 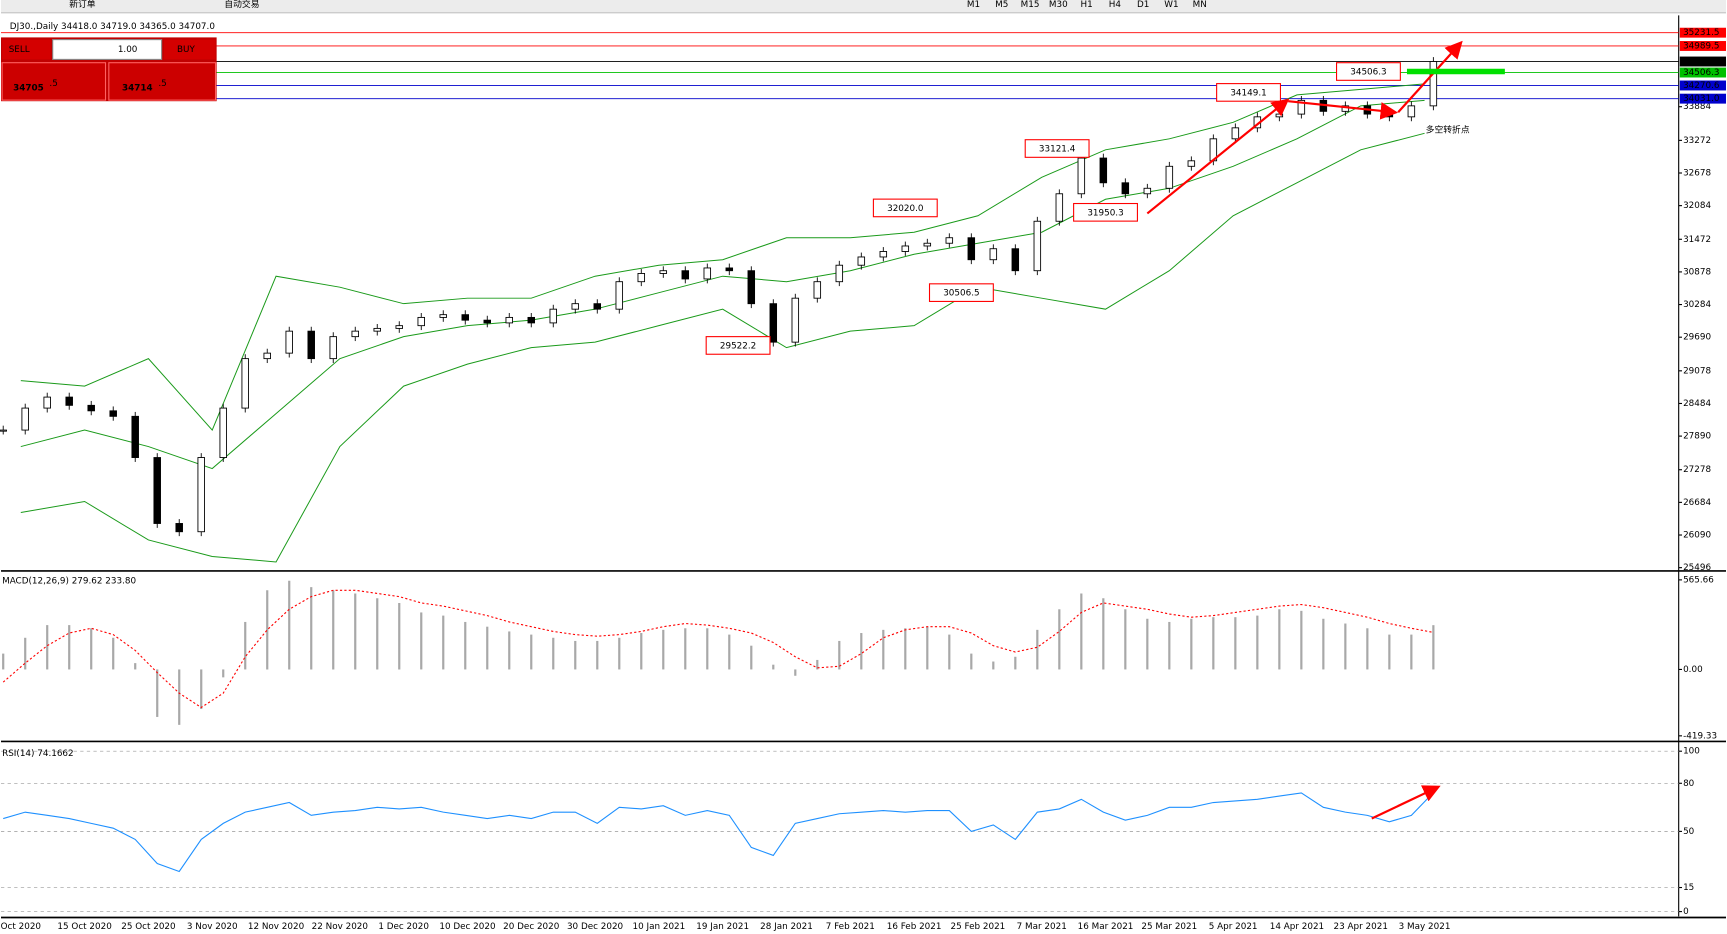 What do you see at coordinates (276, 927) in the screenshot?
I see `x-tick-label: 12 Nov 2020` at bounding box center [276, 927].